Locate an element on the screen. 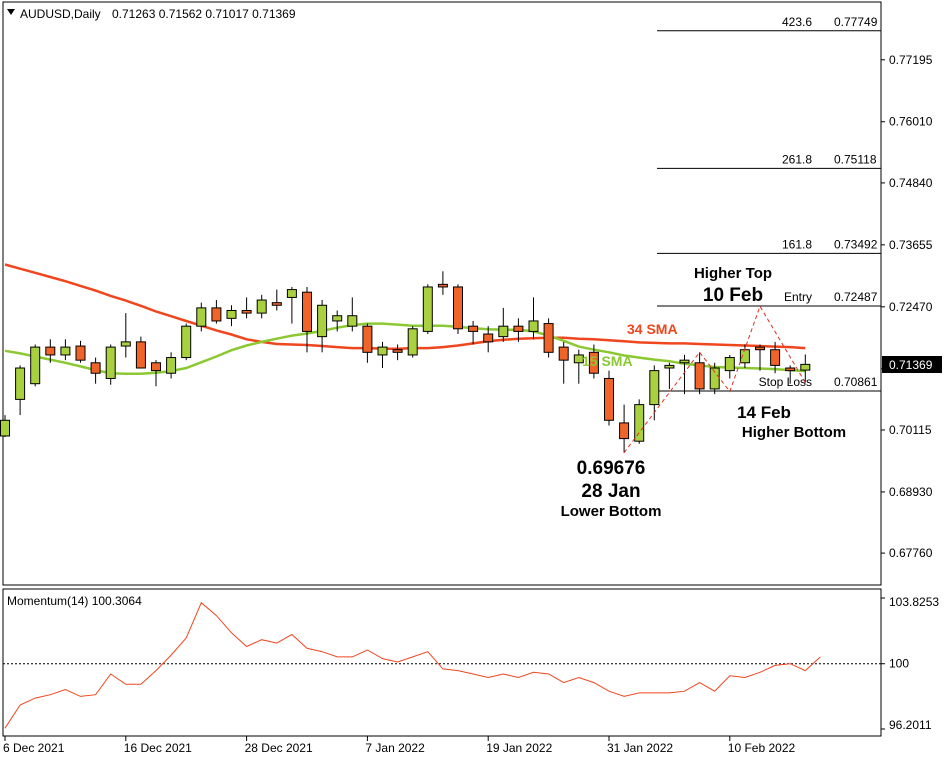 This screenshot has width=951, height=766. fib-price-label: 0.73492 is located at coordinates (856, 244).